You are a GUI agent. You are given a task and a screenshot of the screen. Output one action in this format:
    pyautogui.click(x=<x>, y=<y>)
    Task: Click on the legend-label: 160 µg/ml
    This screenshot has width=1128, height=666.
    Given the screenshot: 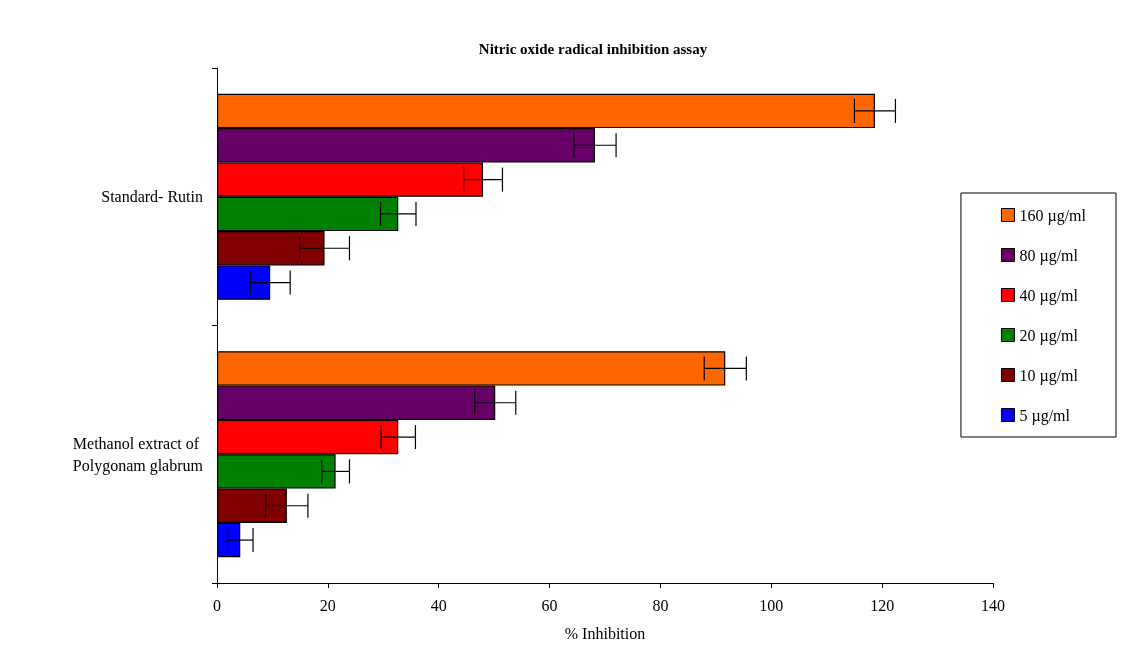 What is the action you would take?
    pyautogui.click(x=1053, y=215)
    